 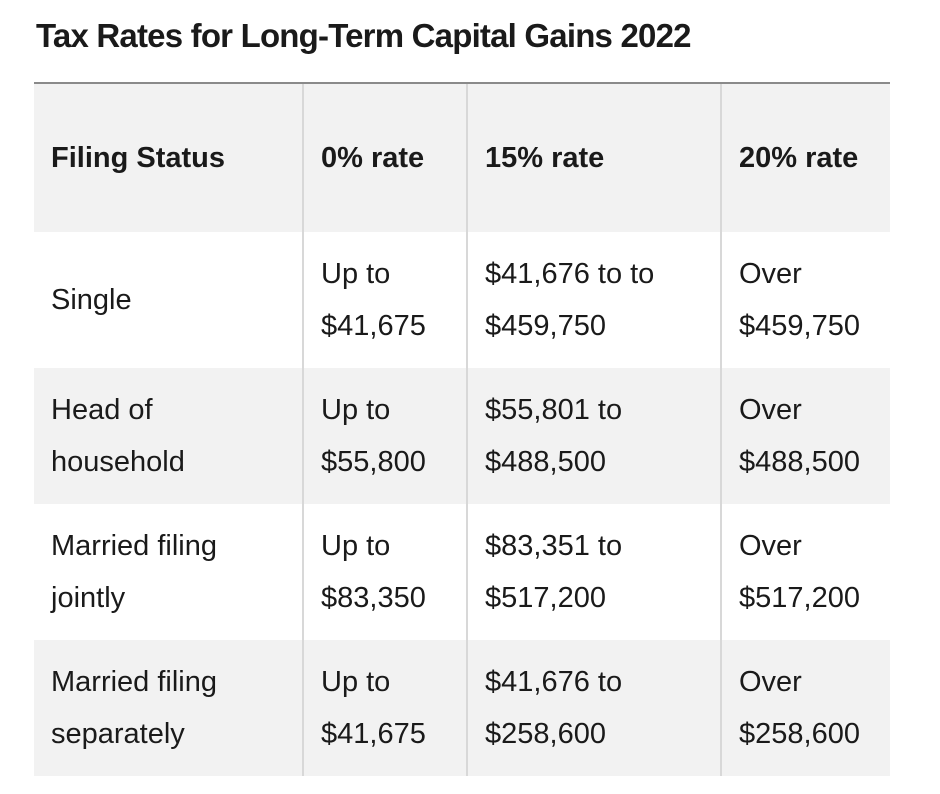 What do you see at coordinates (91, 300) in the screenshot?
I see `filing-status-cell: Single` at bounding box center [91, 300].